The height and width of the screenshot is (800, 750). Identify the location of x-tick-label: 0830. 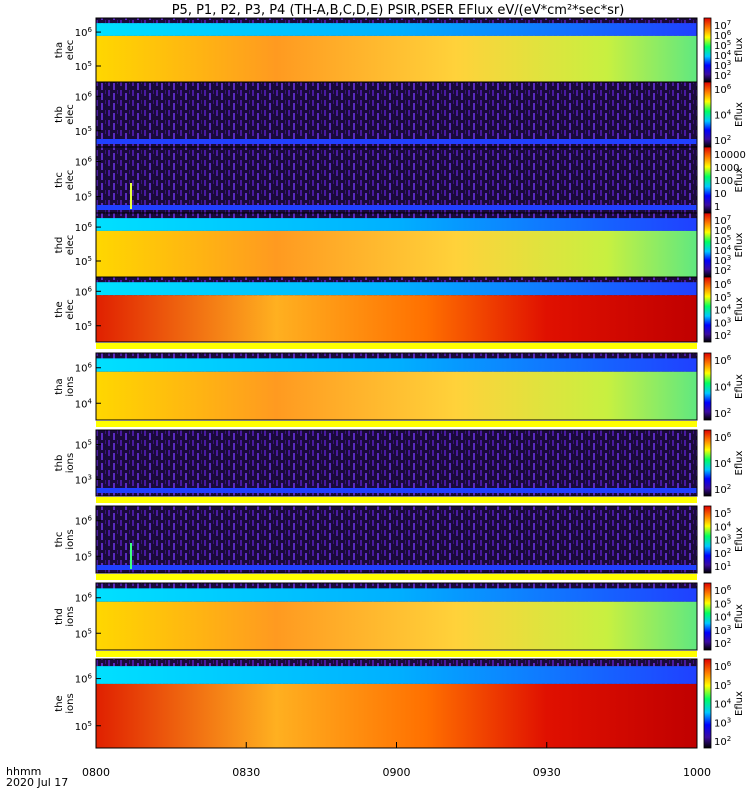
(246, 772).